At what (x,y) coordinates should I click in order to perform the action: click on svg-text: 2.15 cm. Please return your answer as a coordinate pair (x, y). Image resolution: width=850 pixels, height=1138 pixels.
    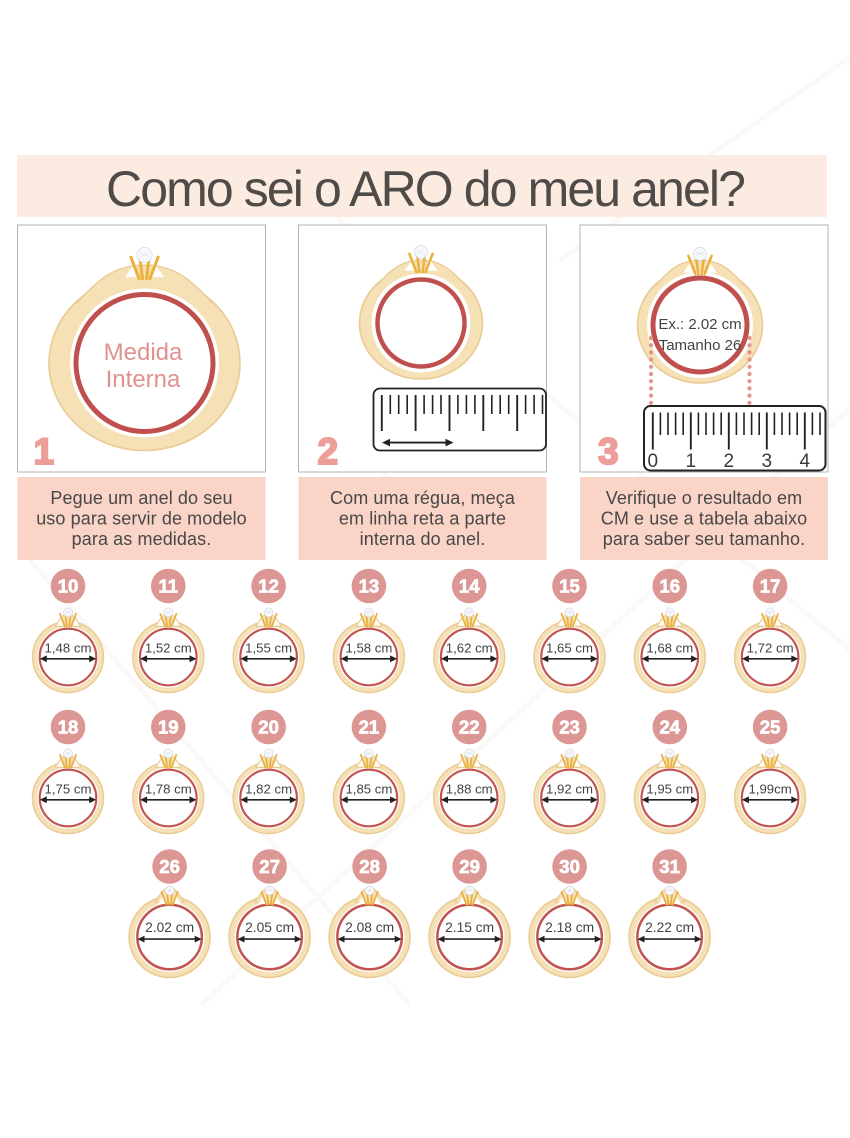
    Looking at the image, I should click on (469, 927).